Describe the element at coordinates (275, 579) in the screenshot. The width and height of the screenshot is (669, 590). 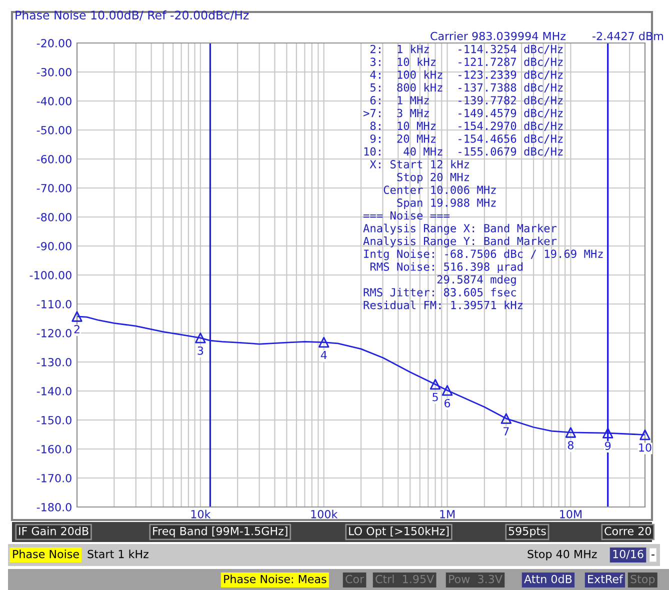
I see `text: Phase Noise: Meas` at that location.